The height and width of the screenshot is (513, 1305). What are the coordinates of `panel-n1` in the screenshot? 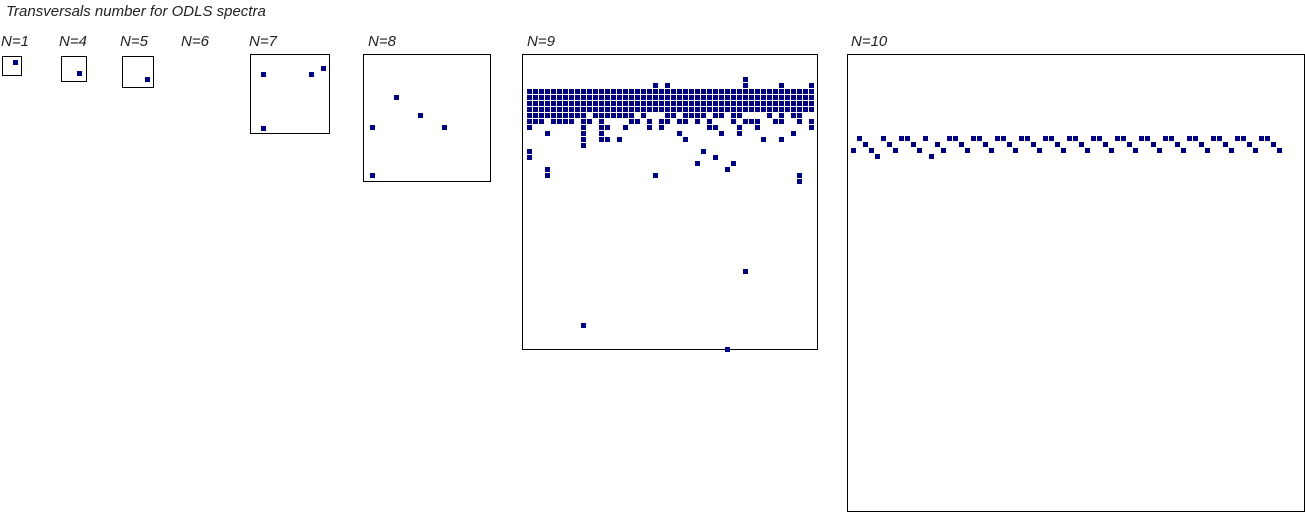 It's located at (12, 66).